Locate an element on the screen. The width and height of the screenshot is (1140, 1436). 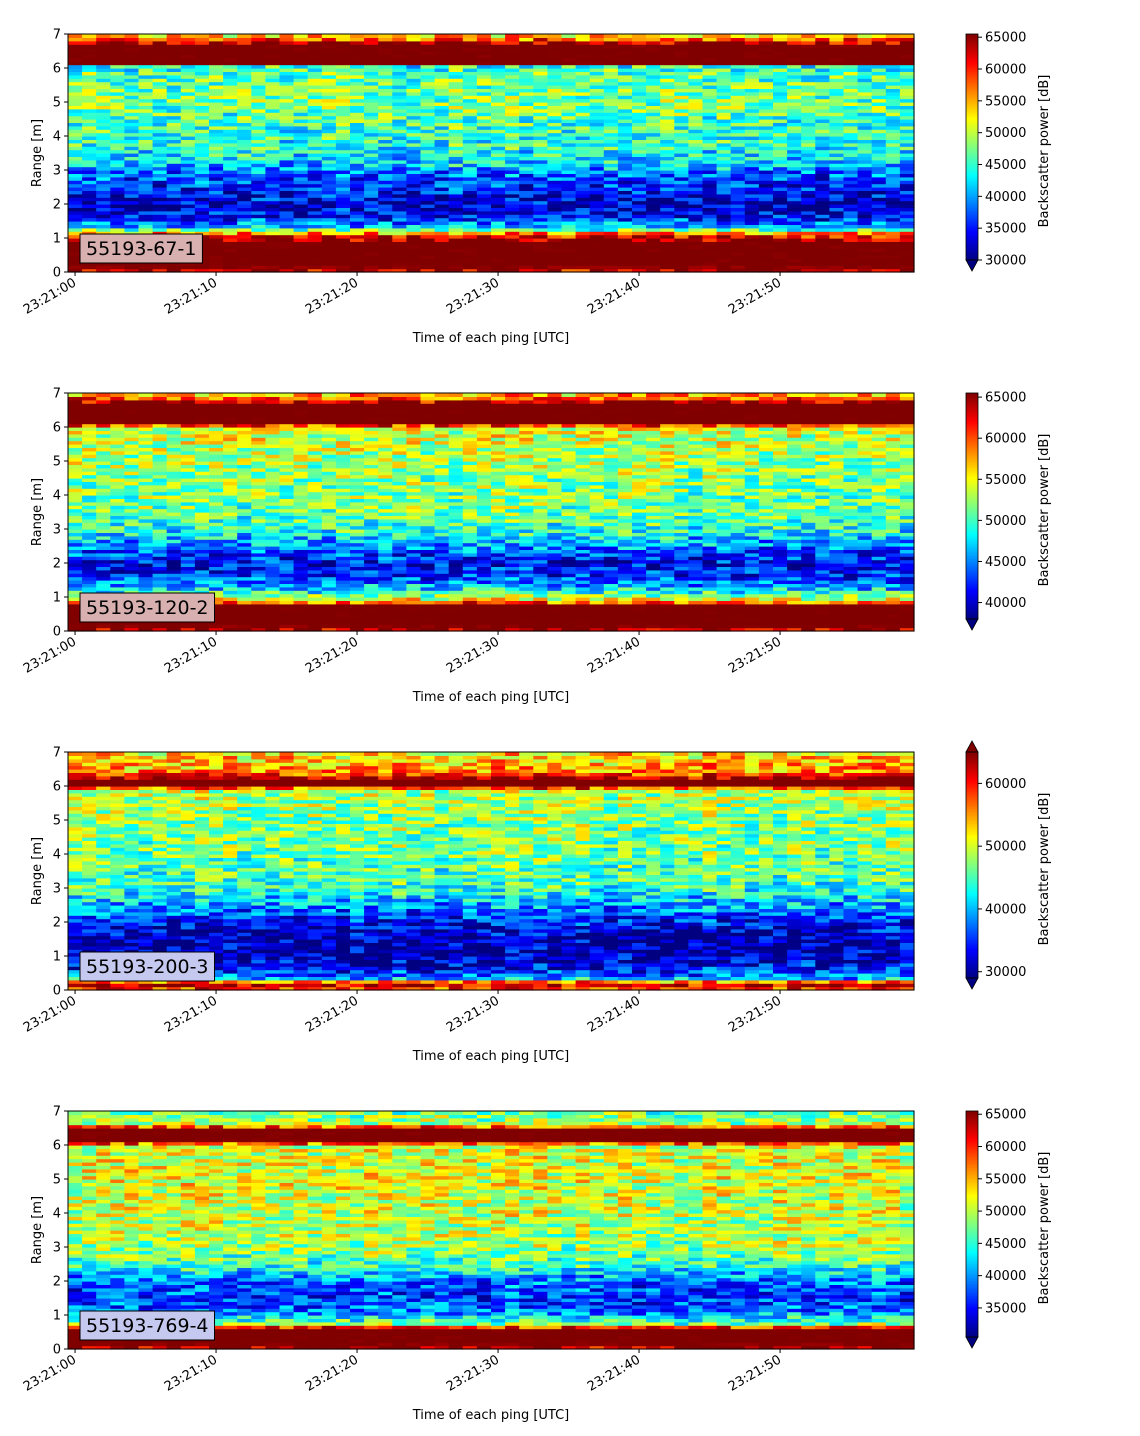
panel-label: 55193-120-2 is located at coordinates (147, 607).